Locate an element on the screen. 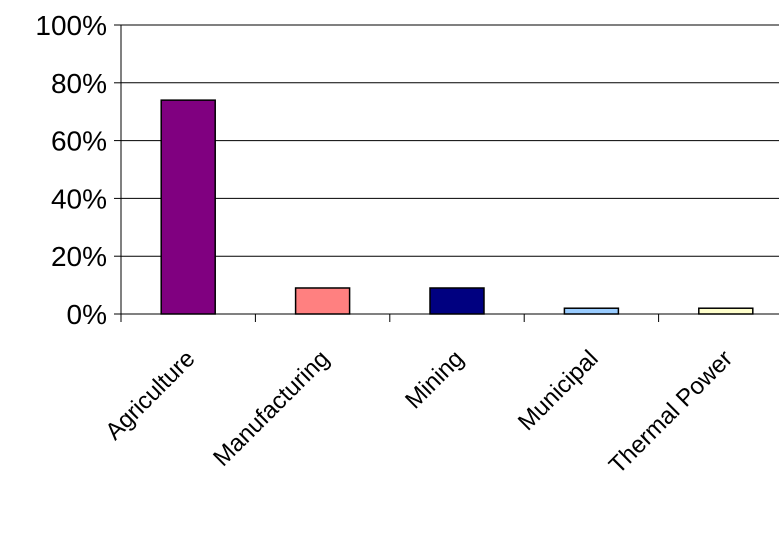  x-tick-label: Agriculture is located at coordinates (150, 395).